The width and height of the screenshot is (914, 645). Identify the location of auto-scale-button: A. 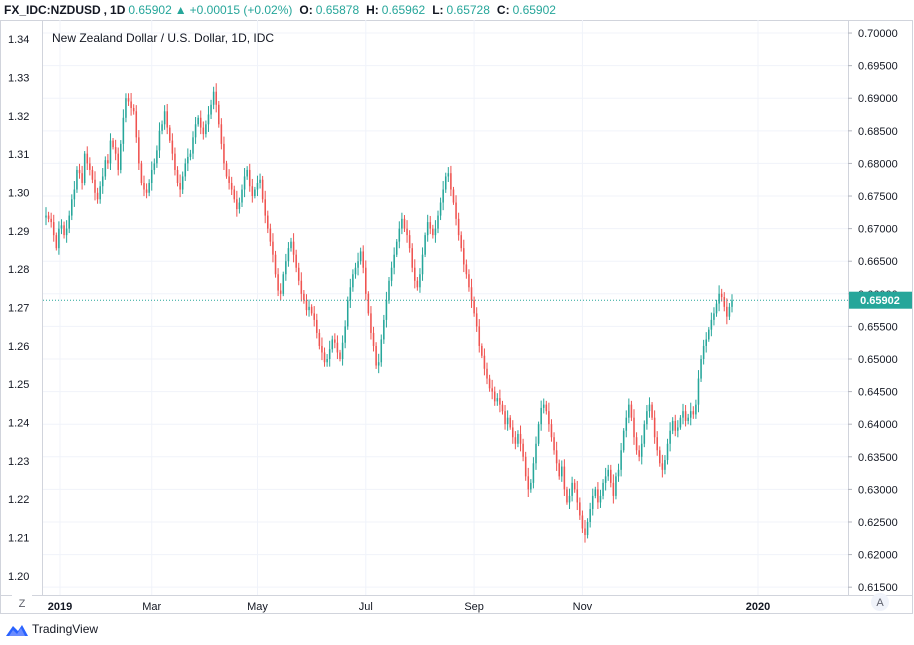
(880, 602).